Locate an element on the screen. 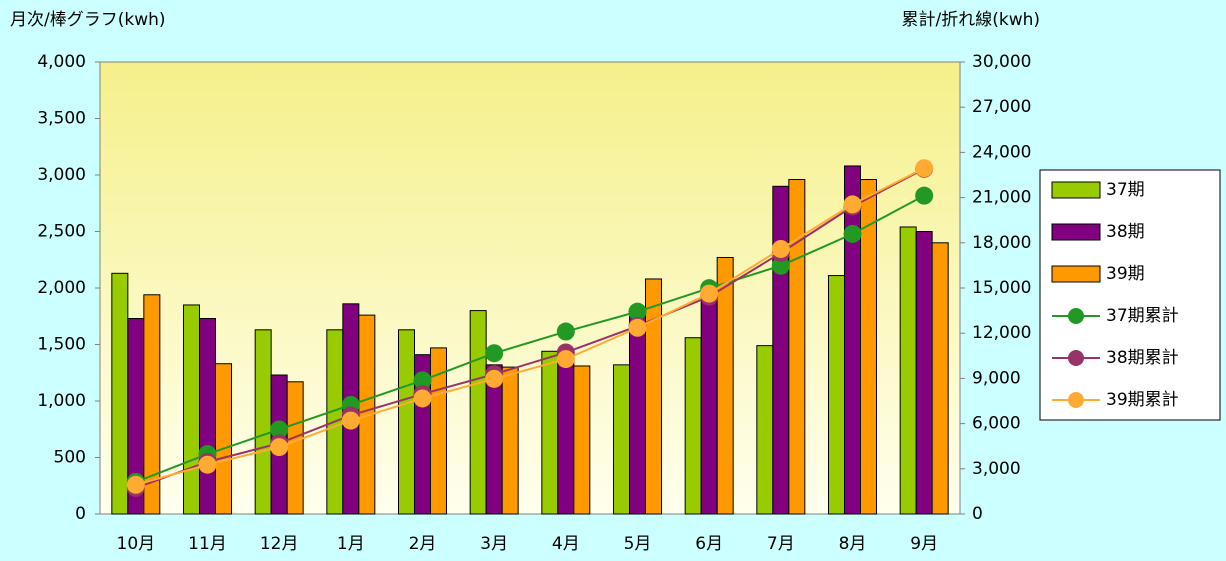 Image resolution: width=1226 pixels, height=561 pixels. y2-tick-label: 21,000 is located at coordinates (1001, 198).